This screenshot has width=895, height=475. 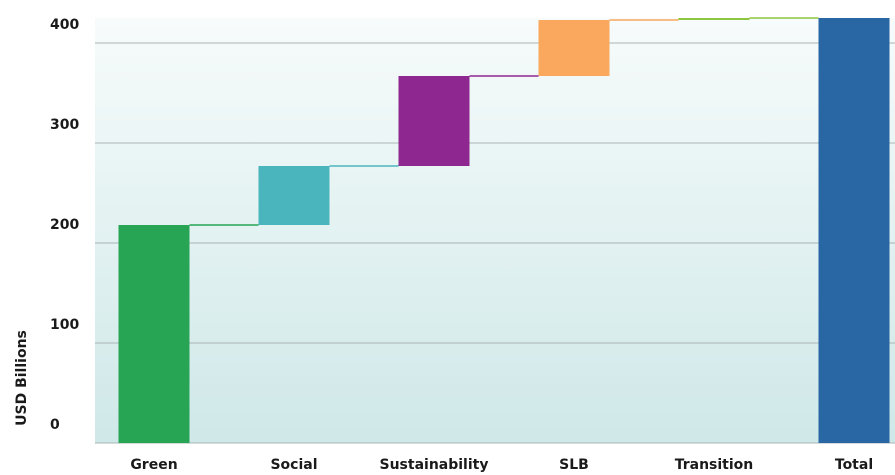 I want to click on y-tick-label: 0, so click(x=55, y=425).